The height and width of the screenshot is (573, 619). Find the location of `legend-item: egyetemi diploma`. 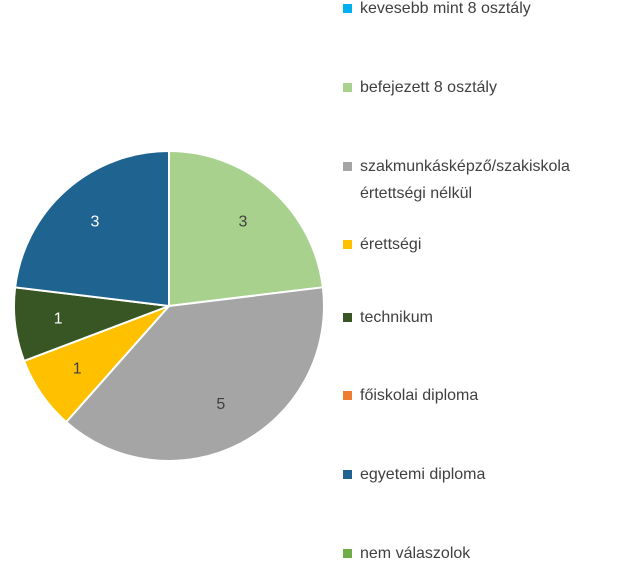

legend-item: egyetemi diploma is located at coordinates (479, 474).